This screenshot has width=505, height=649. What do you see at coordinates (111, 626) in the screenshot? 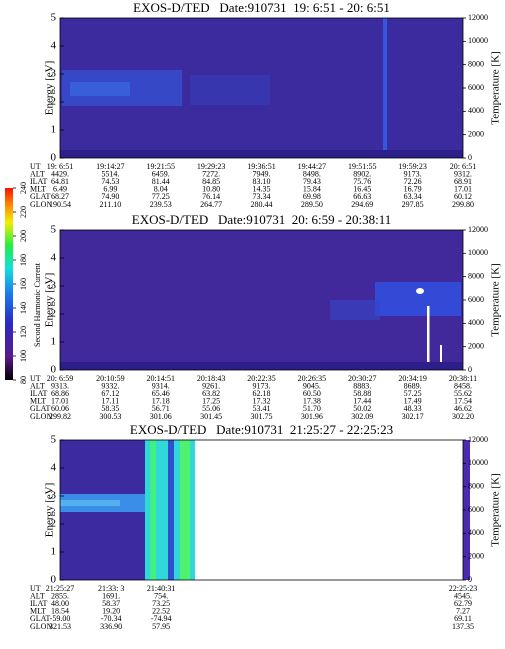
I see `ephemeris-value: 336.90` at bounding box center [111, 626].